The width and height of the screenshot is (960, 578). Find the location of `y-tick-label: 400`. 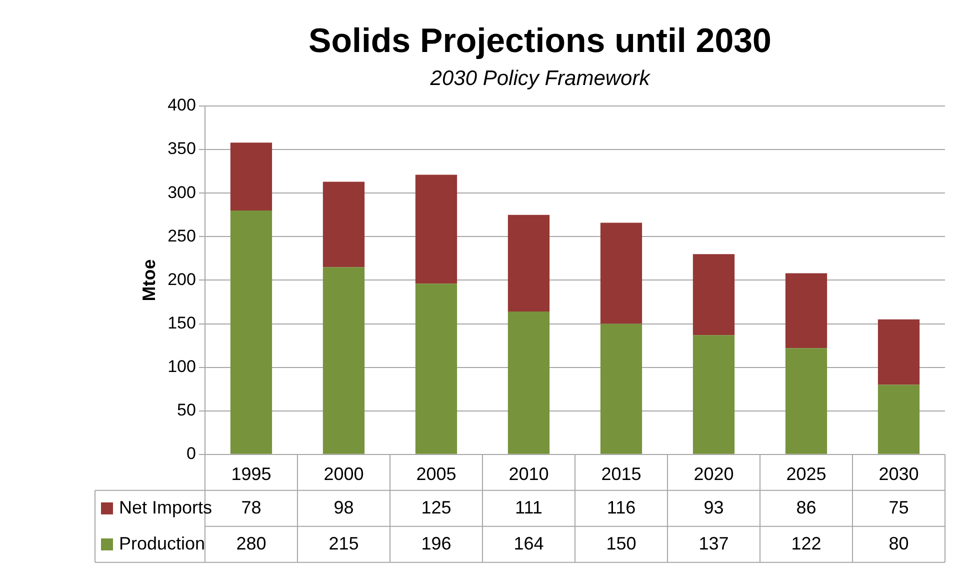

y-tick-label: 400 is located at coordinates (182, 105).